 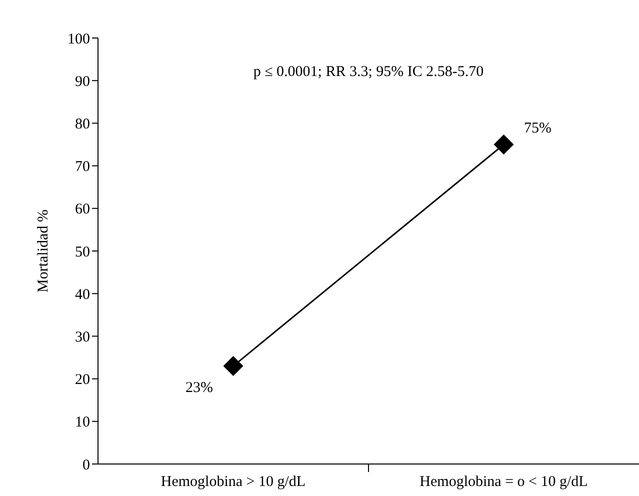 I want to click on y-axis-title: Mortalidad %, so click(x=43, y=251).